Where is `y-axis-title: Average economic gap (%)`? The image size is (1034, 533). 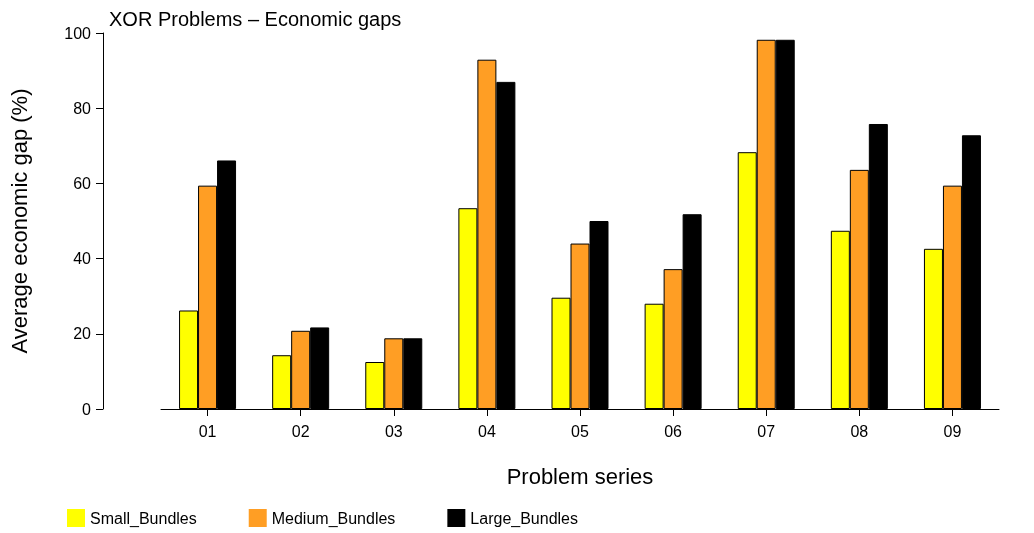 y-axis-title: Average economic gap (%) is located at coordinates (19, 221).